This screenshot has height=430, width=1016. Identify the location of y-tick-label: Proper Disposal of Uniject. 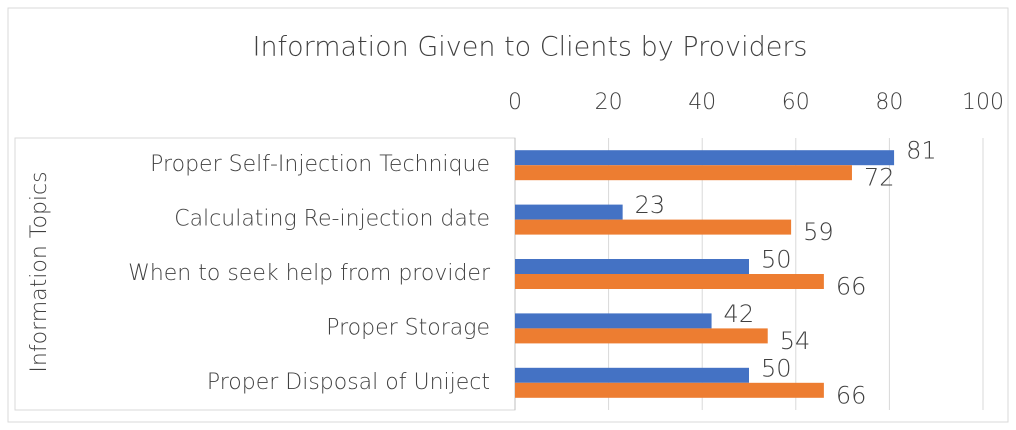
(348, 382).